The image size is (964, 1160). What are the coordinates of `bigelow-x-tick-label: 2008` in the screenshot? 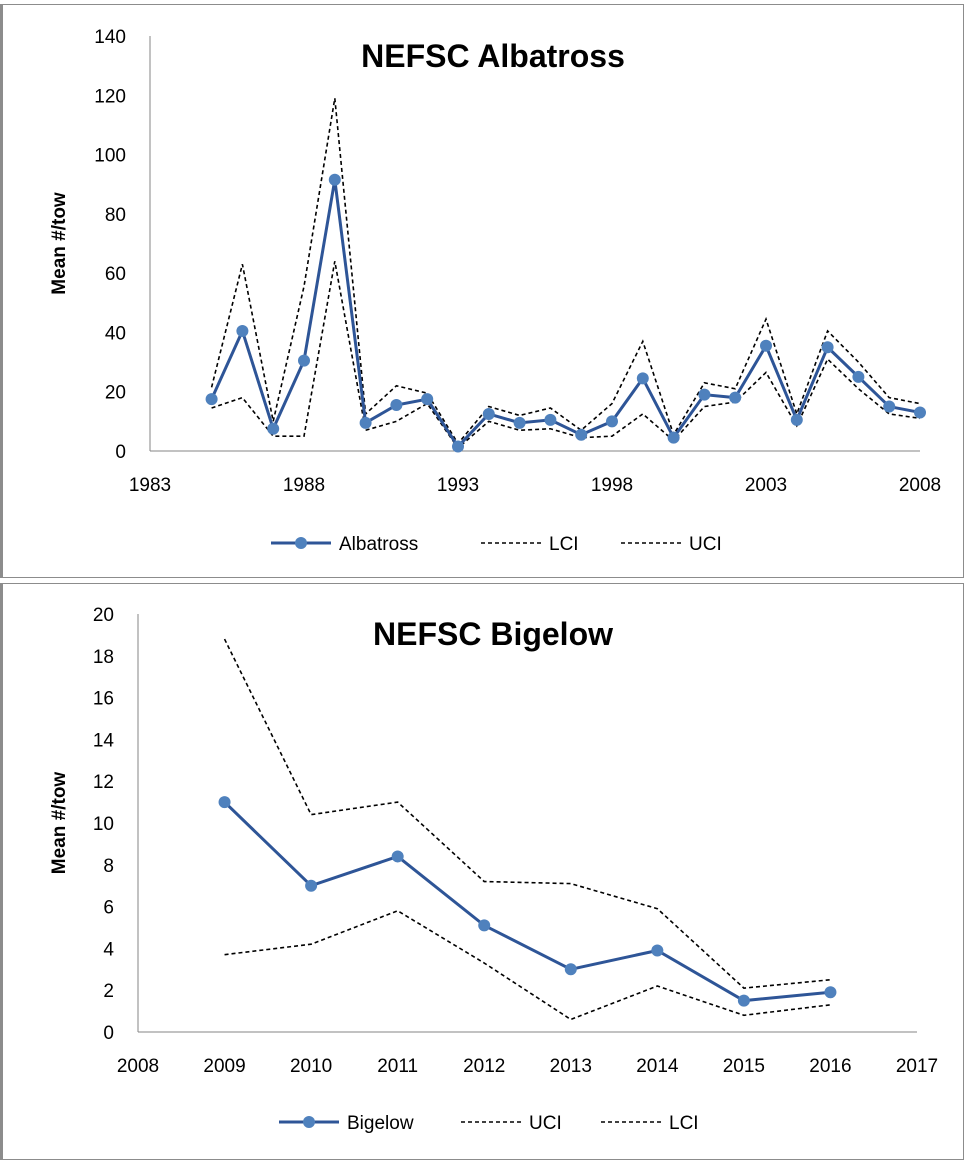 It's located at (138, 1066).